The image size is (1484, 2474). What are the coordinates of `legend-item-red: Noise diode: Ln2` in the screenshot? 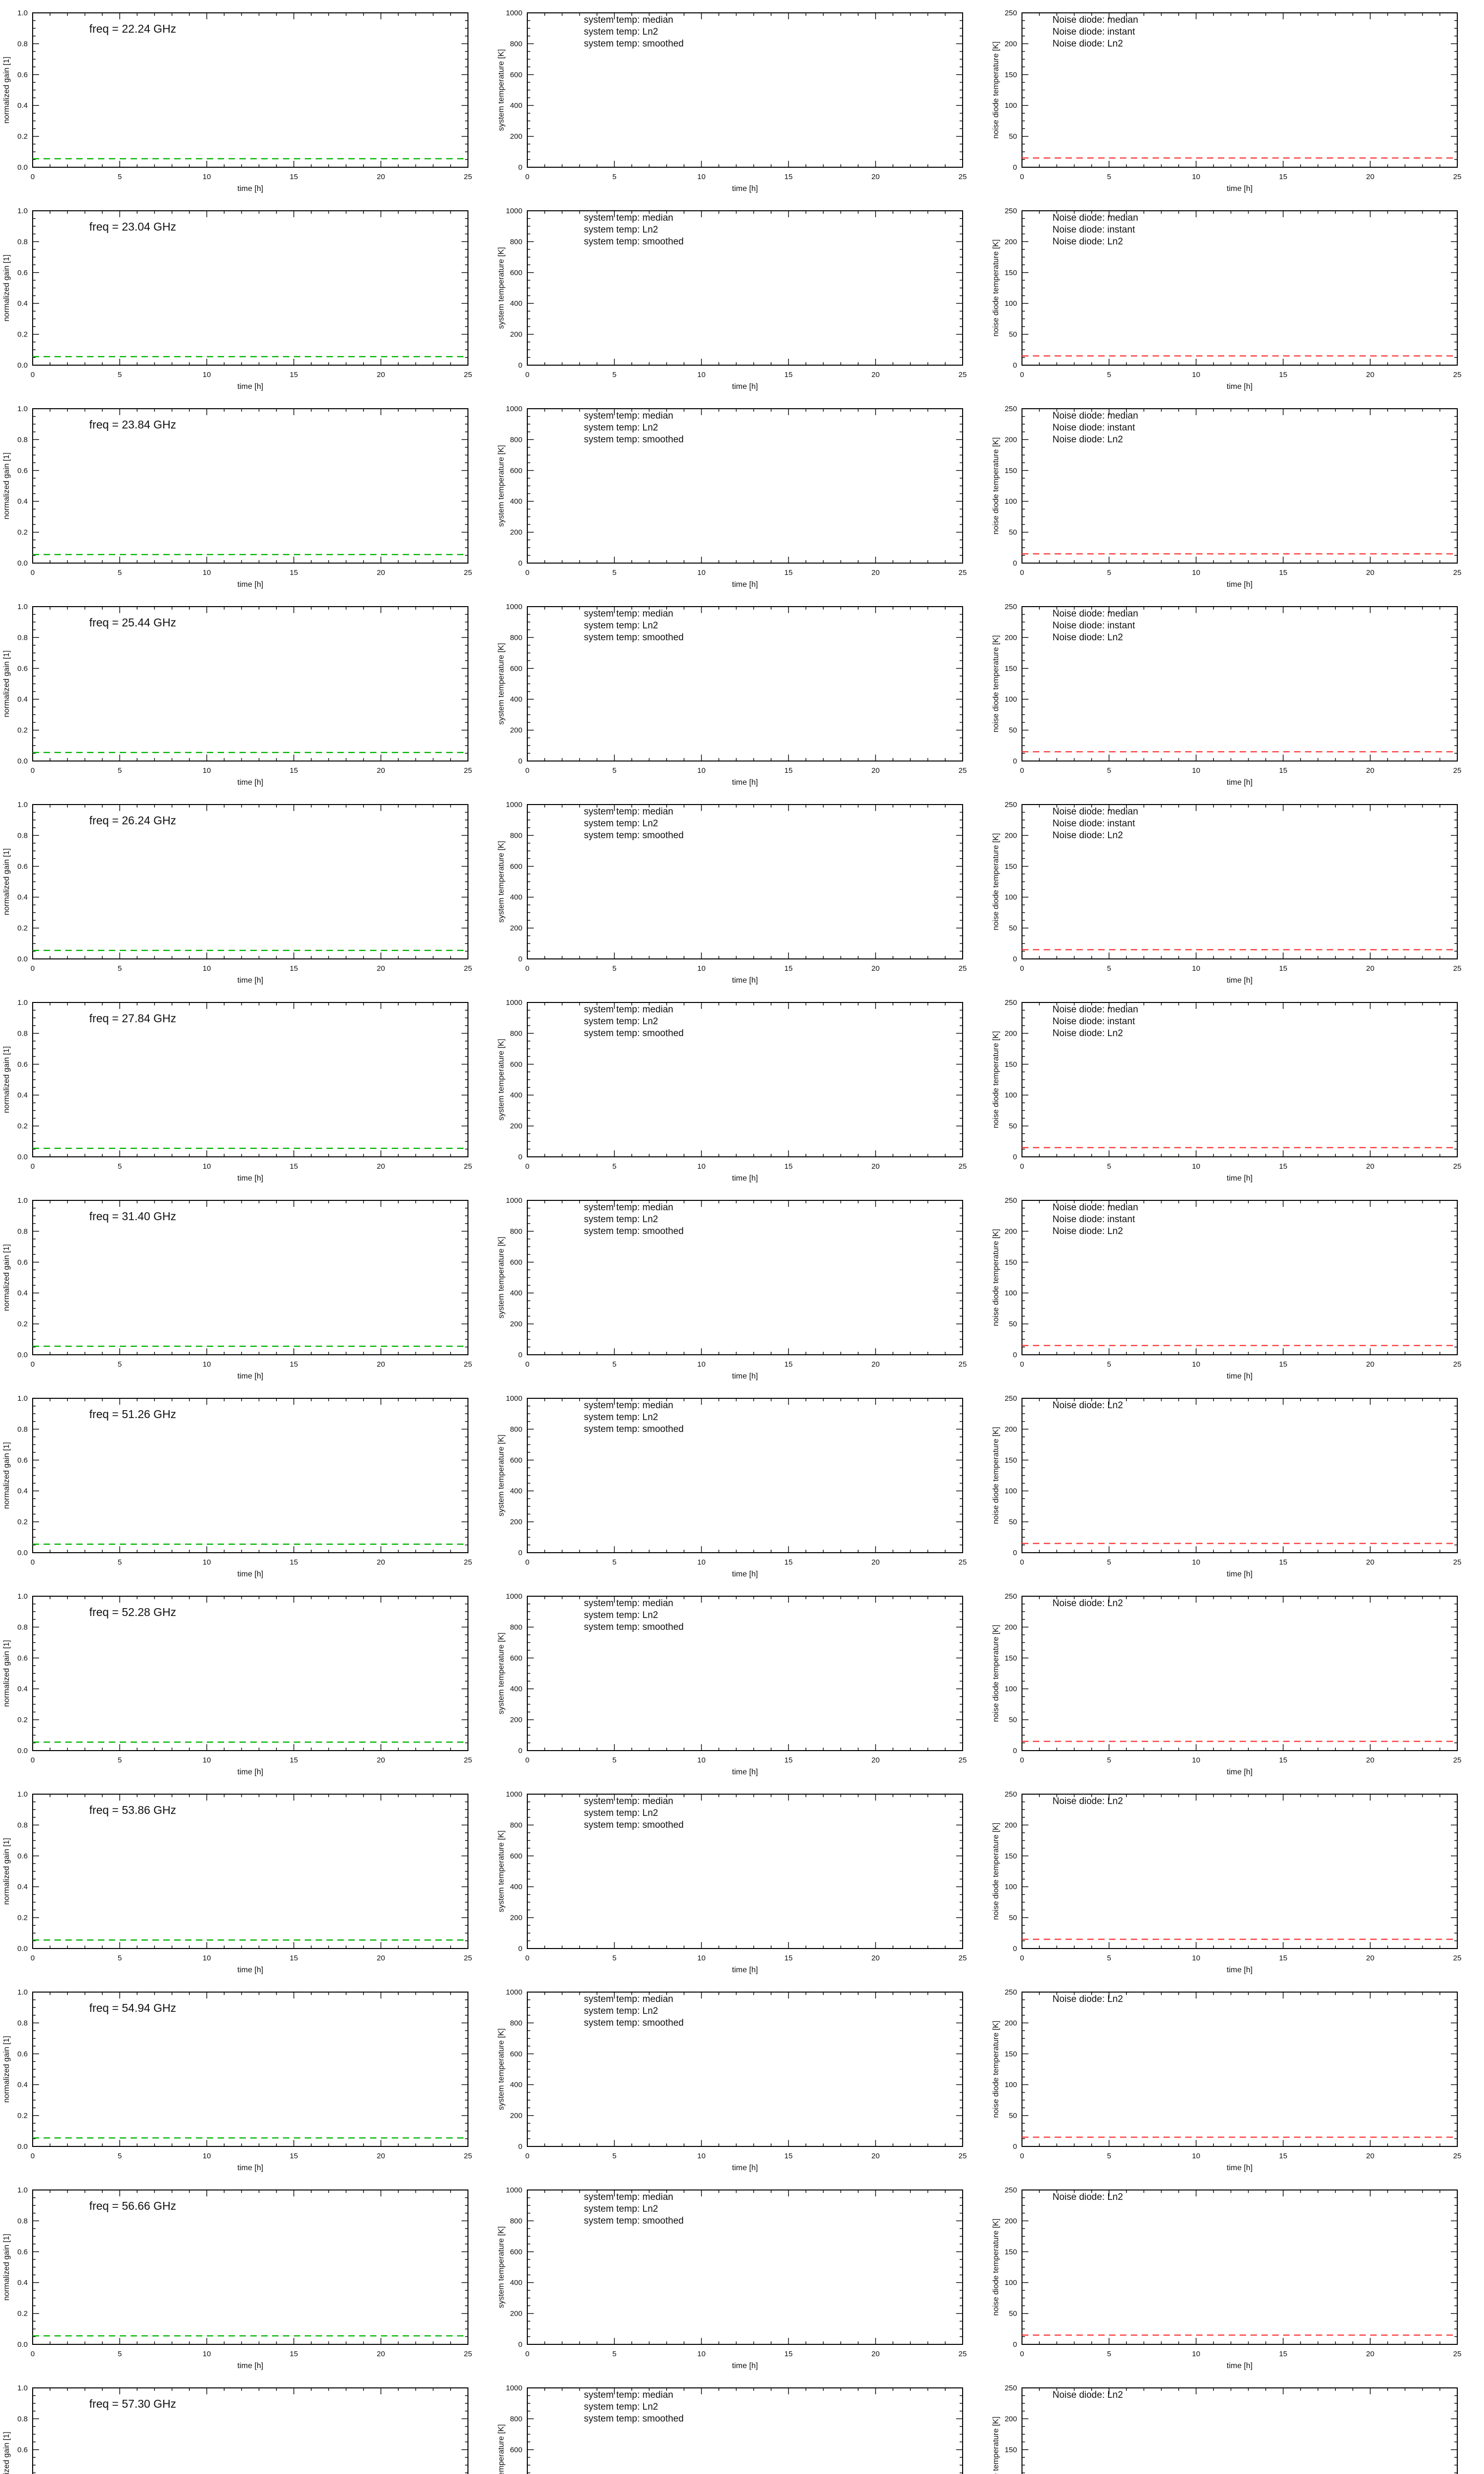 It's located at (1088, 2395).